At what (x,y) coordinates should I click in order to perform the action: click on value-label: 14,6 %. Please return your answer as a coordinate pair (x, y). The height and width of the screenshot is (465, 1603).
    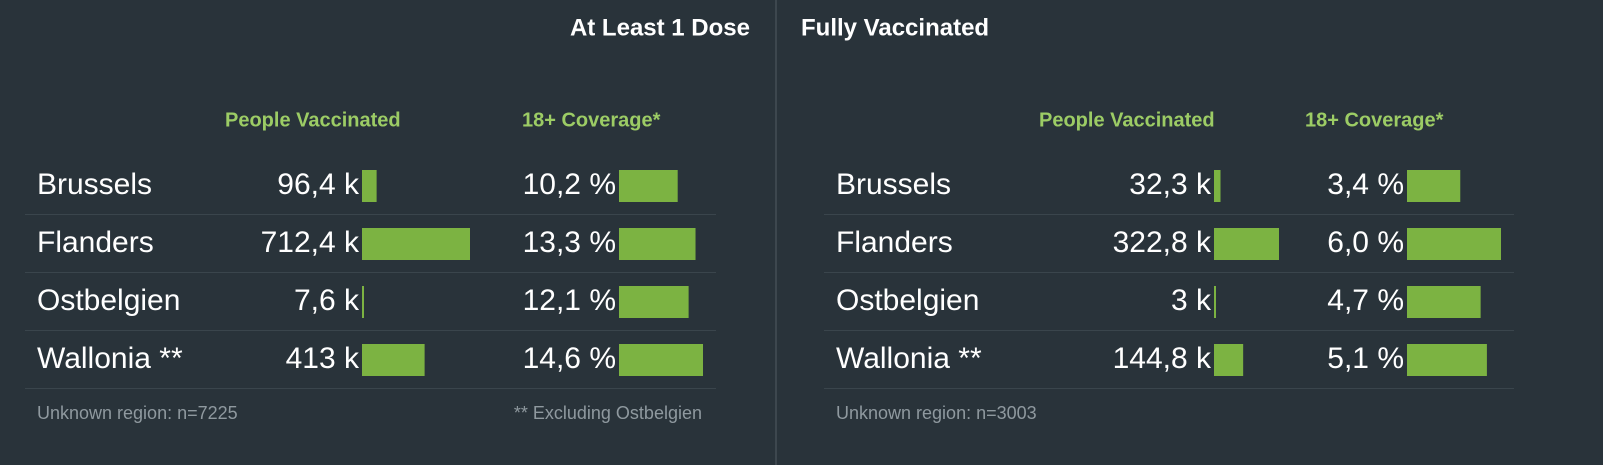
    Looking at the image, I should click on (569, 358).